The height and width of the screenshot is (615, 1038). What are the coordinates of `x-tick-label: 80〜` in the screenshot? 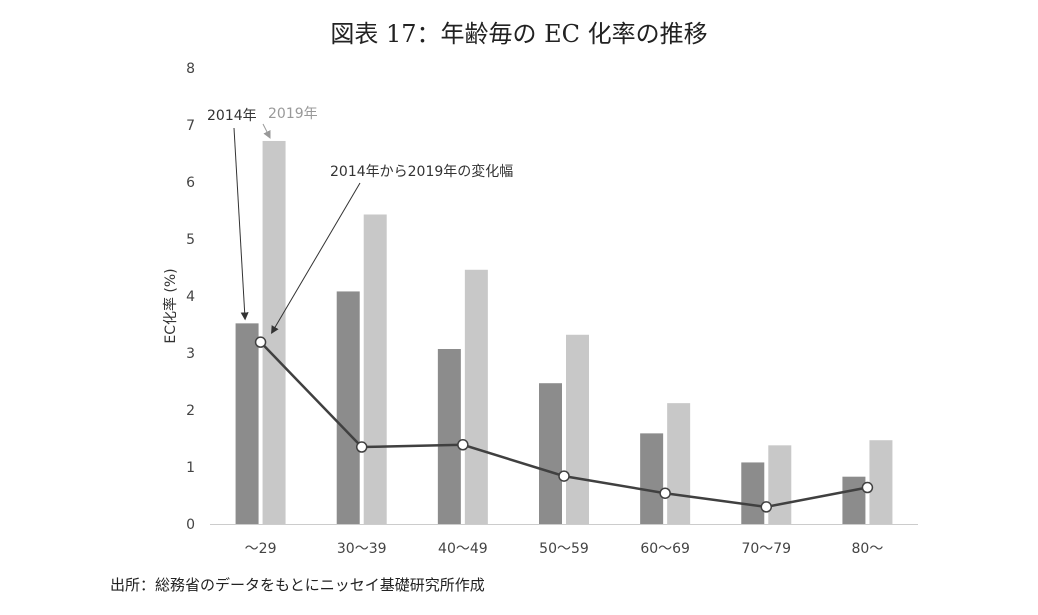 It's located at (868, 549).